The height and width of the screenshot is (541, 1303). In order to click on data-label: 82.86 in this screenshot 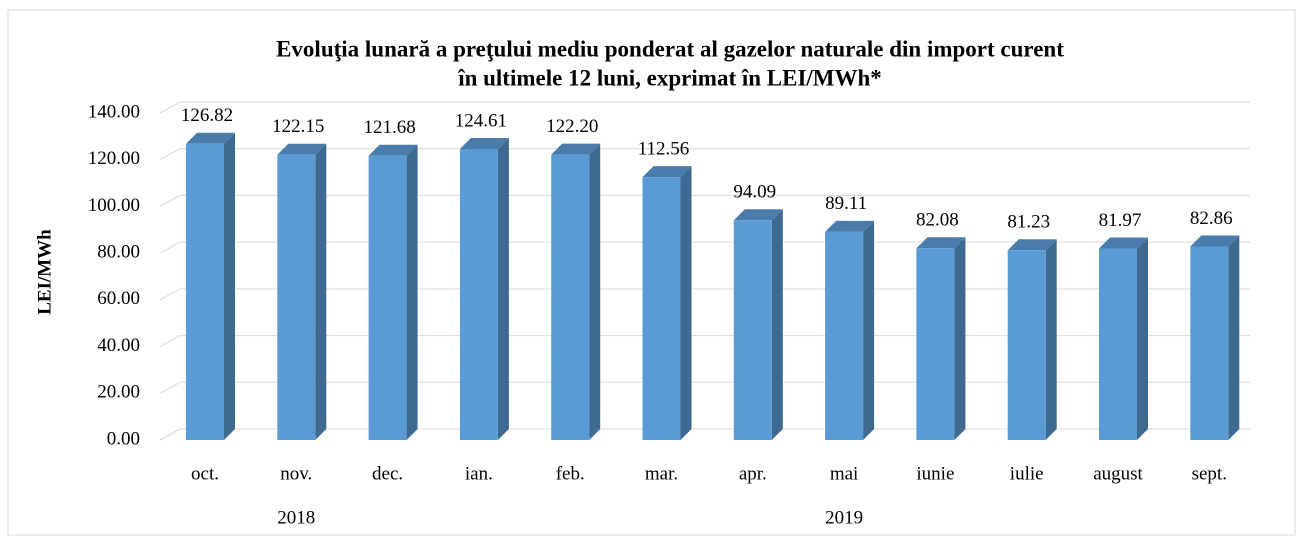, I will do `click(1211, 218)`.